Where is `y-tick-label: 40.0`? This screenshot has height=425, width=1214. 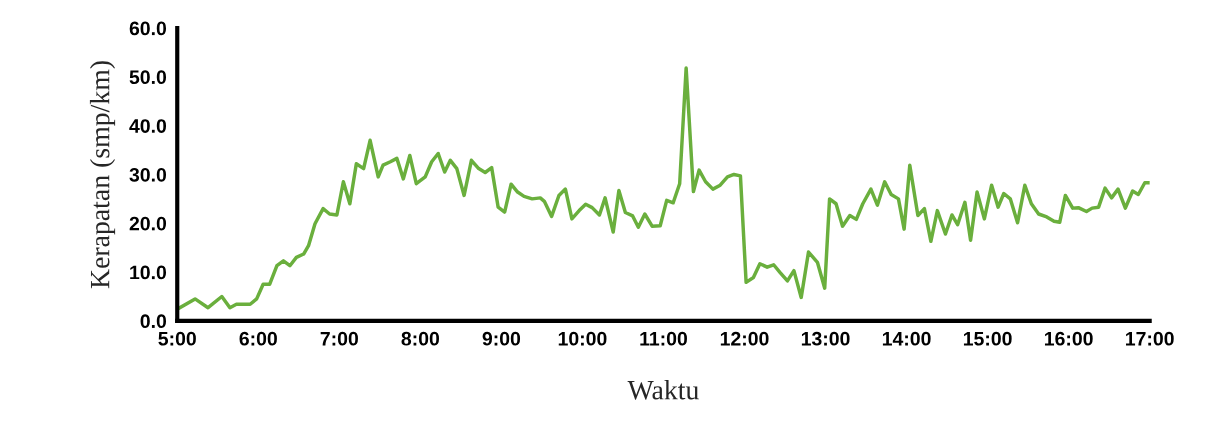 y-tick-label: 40.0 is located at coordinates (148, 126).